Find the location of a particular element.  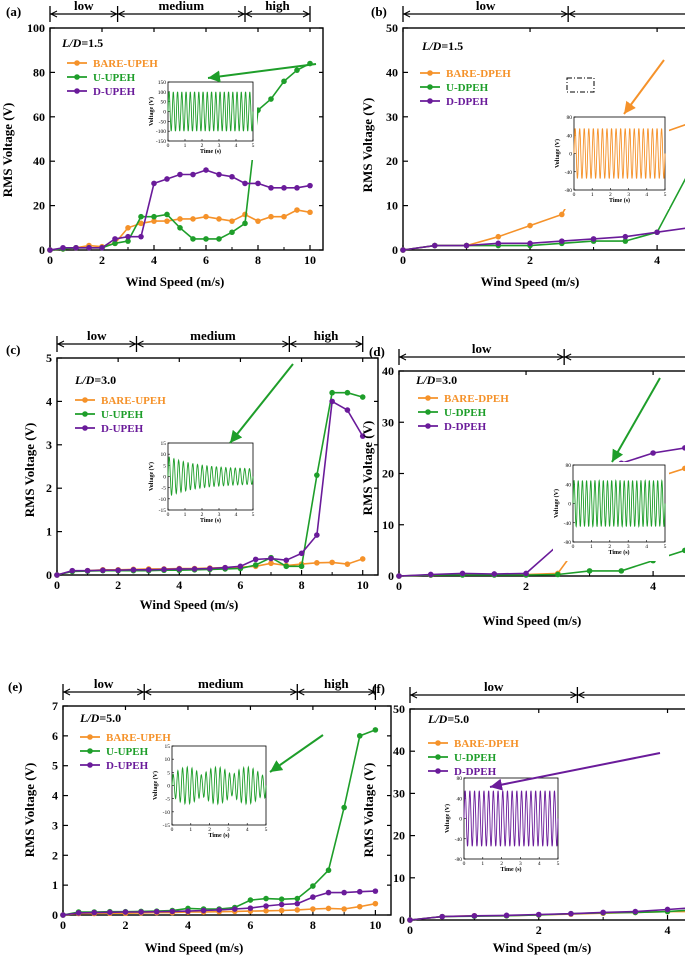

ld-annotation: L/D=5.0 is located at coordinates (100, 718).